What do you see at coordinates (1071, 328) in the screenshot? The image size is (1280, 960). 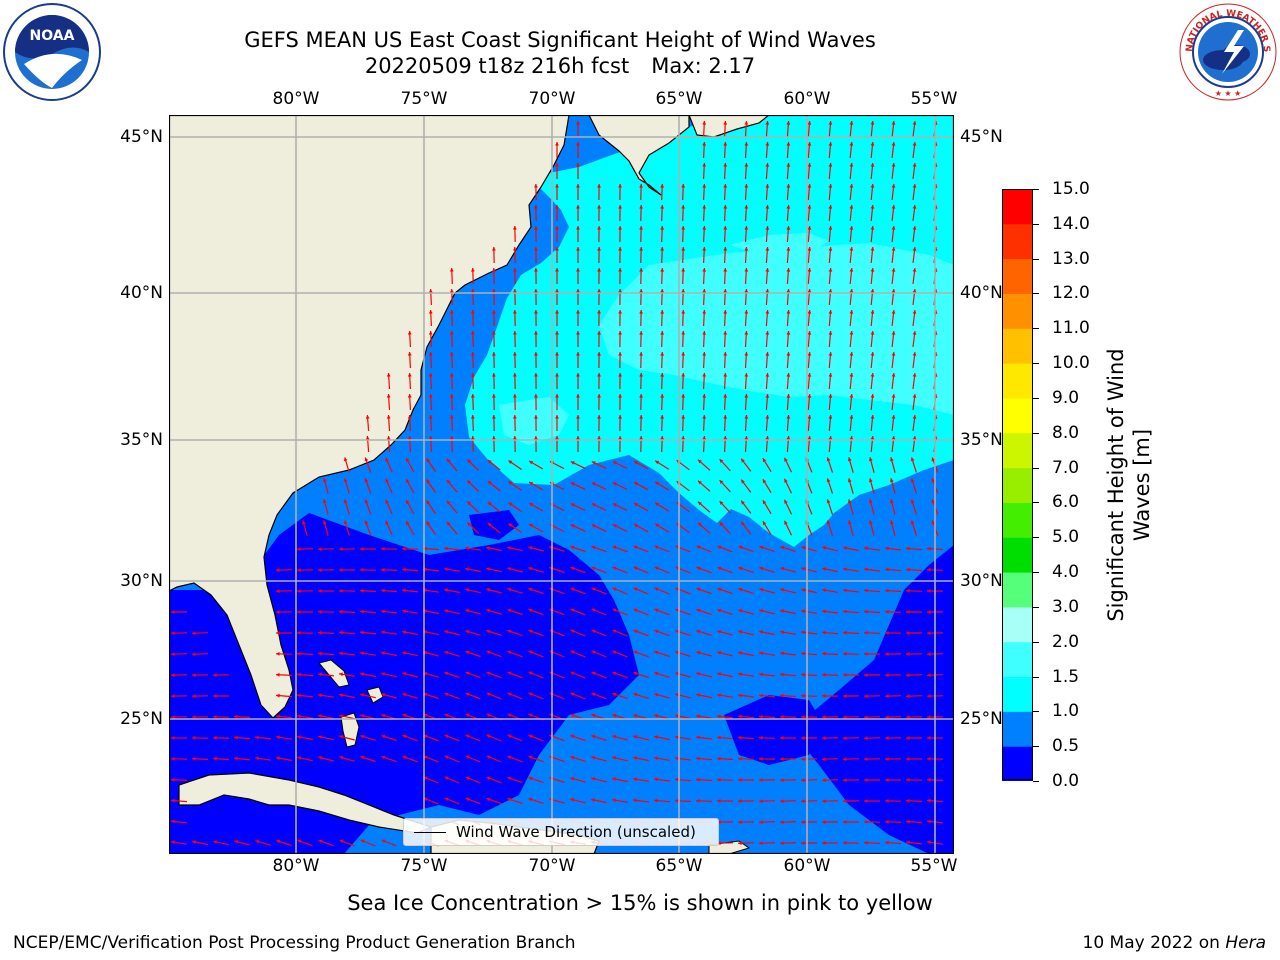 I see `colorbar-tick-label: 11.0` at bounding box center [1071, 328].